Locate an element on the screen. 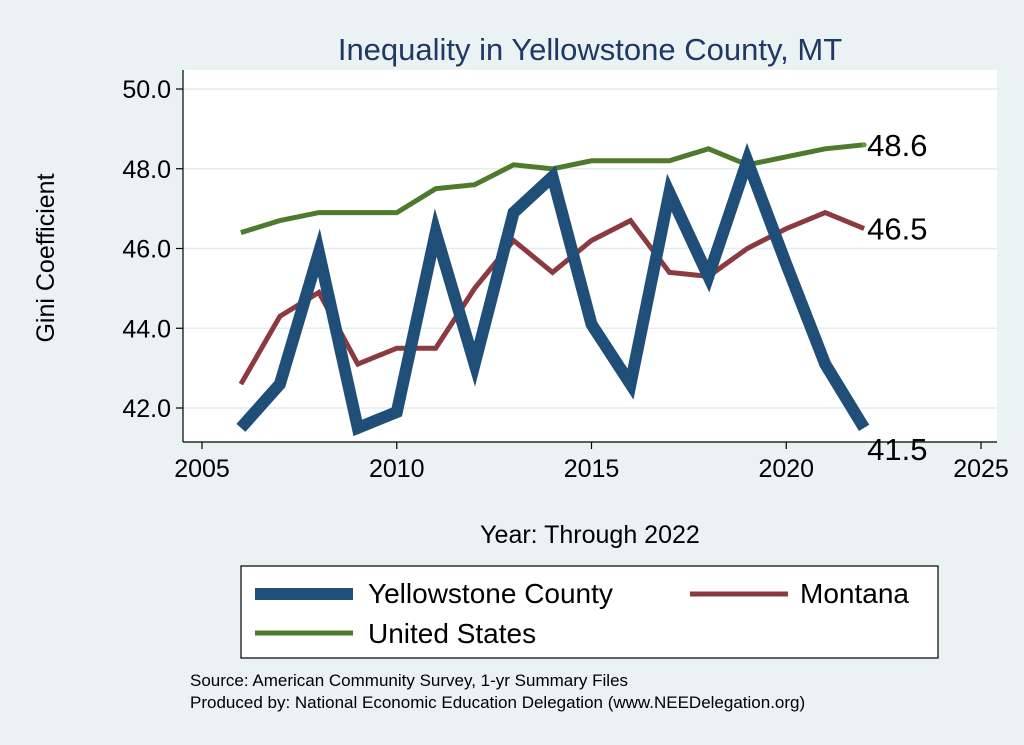  legend-label-montana: Montana is located at coordinates (854, 593).